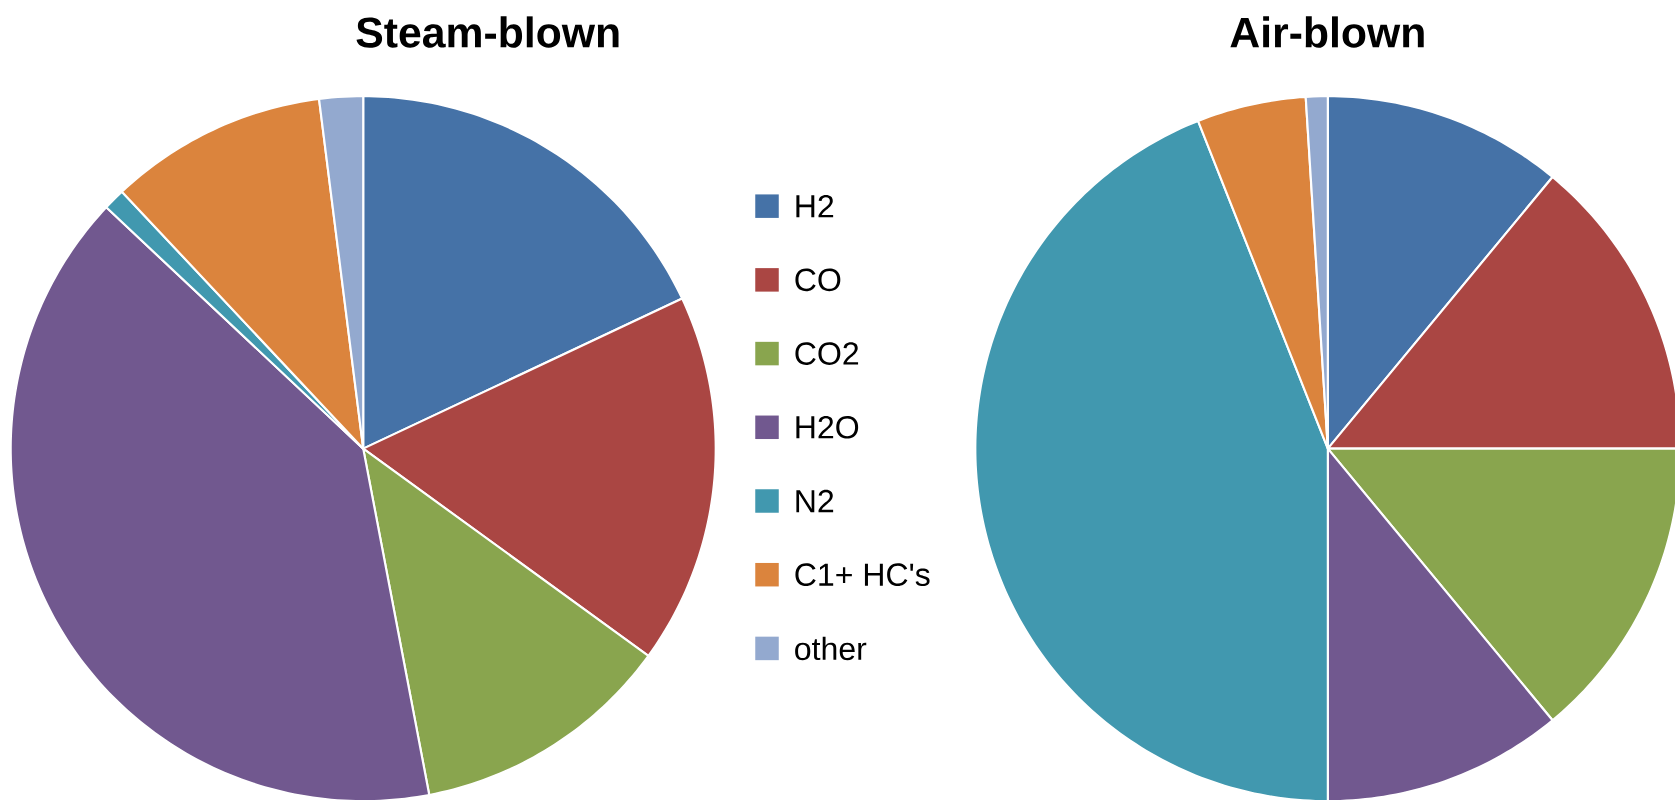 The width and height of the screenshot is (1675, 801). Describe the element at coordinates (862, 574) in the screenshot. I see `legend-label: C1+ HC's` at that location.